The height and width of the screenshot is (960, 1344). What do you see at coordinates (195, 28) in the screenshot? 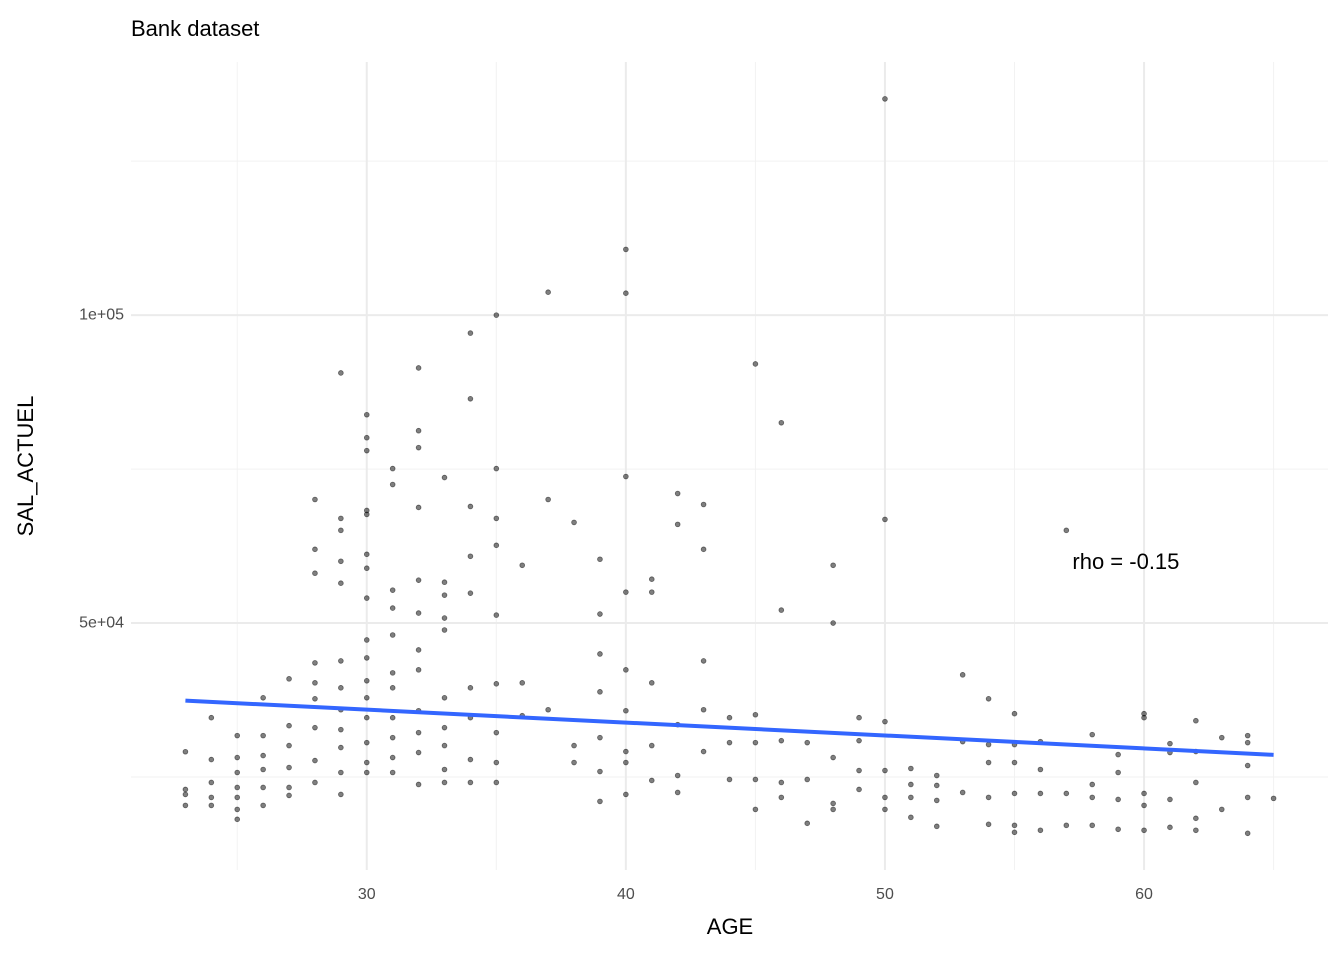
I see `chart-title: Bank dataset` at bounding box center [195, 28].